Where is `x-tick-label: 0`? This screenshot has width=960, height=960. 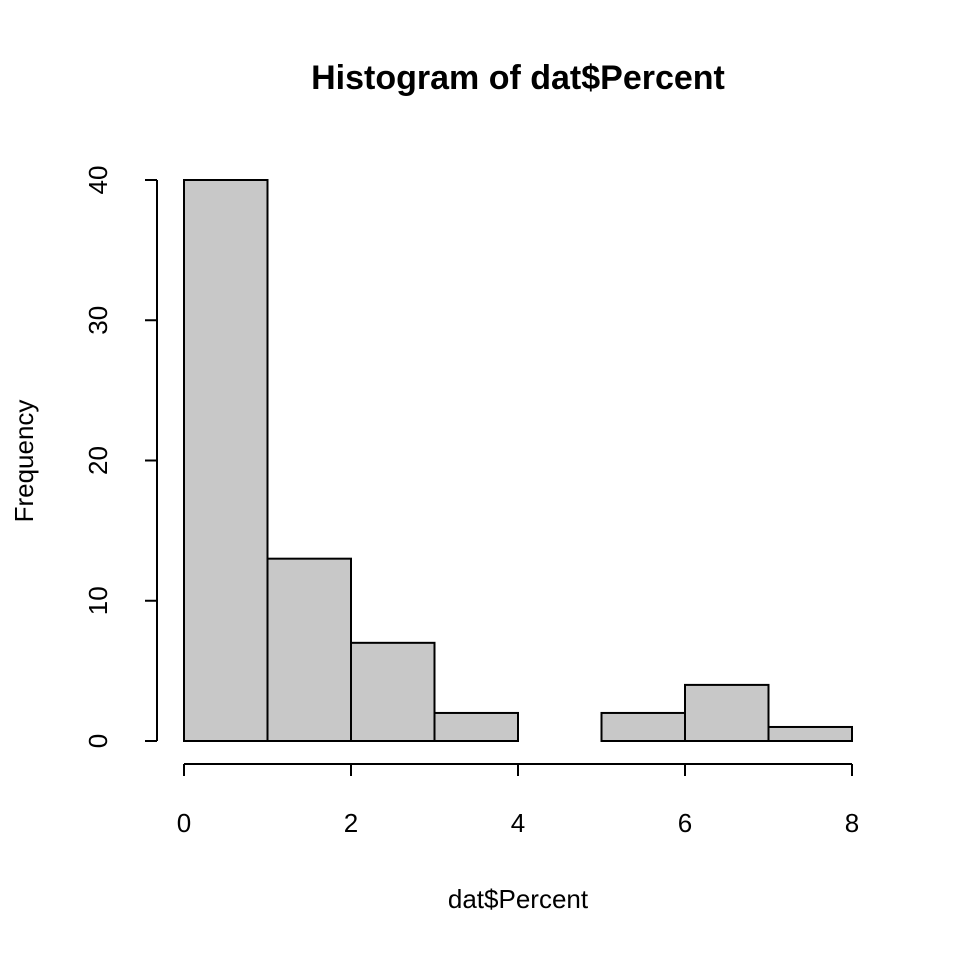
x-tick-label: 0 is located at coordinates (184, 823).